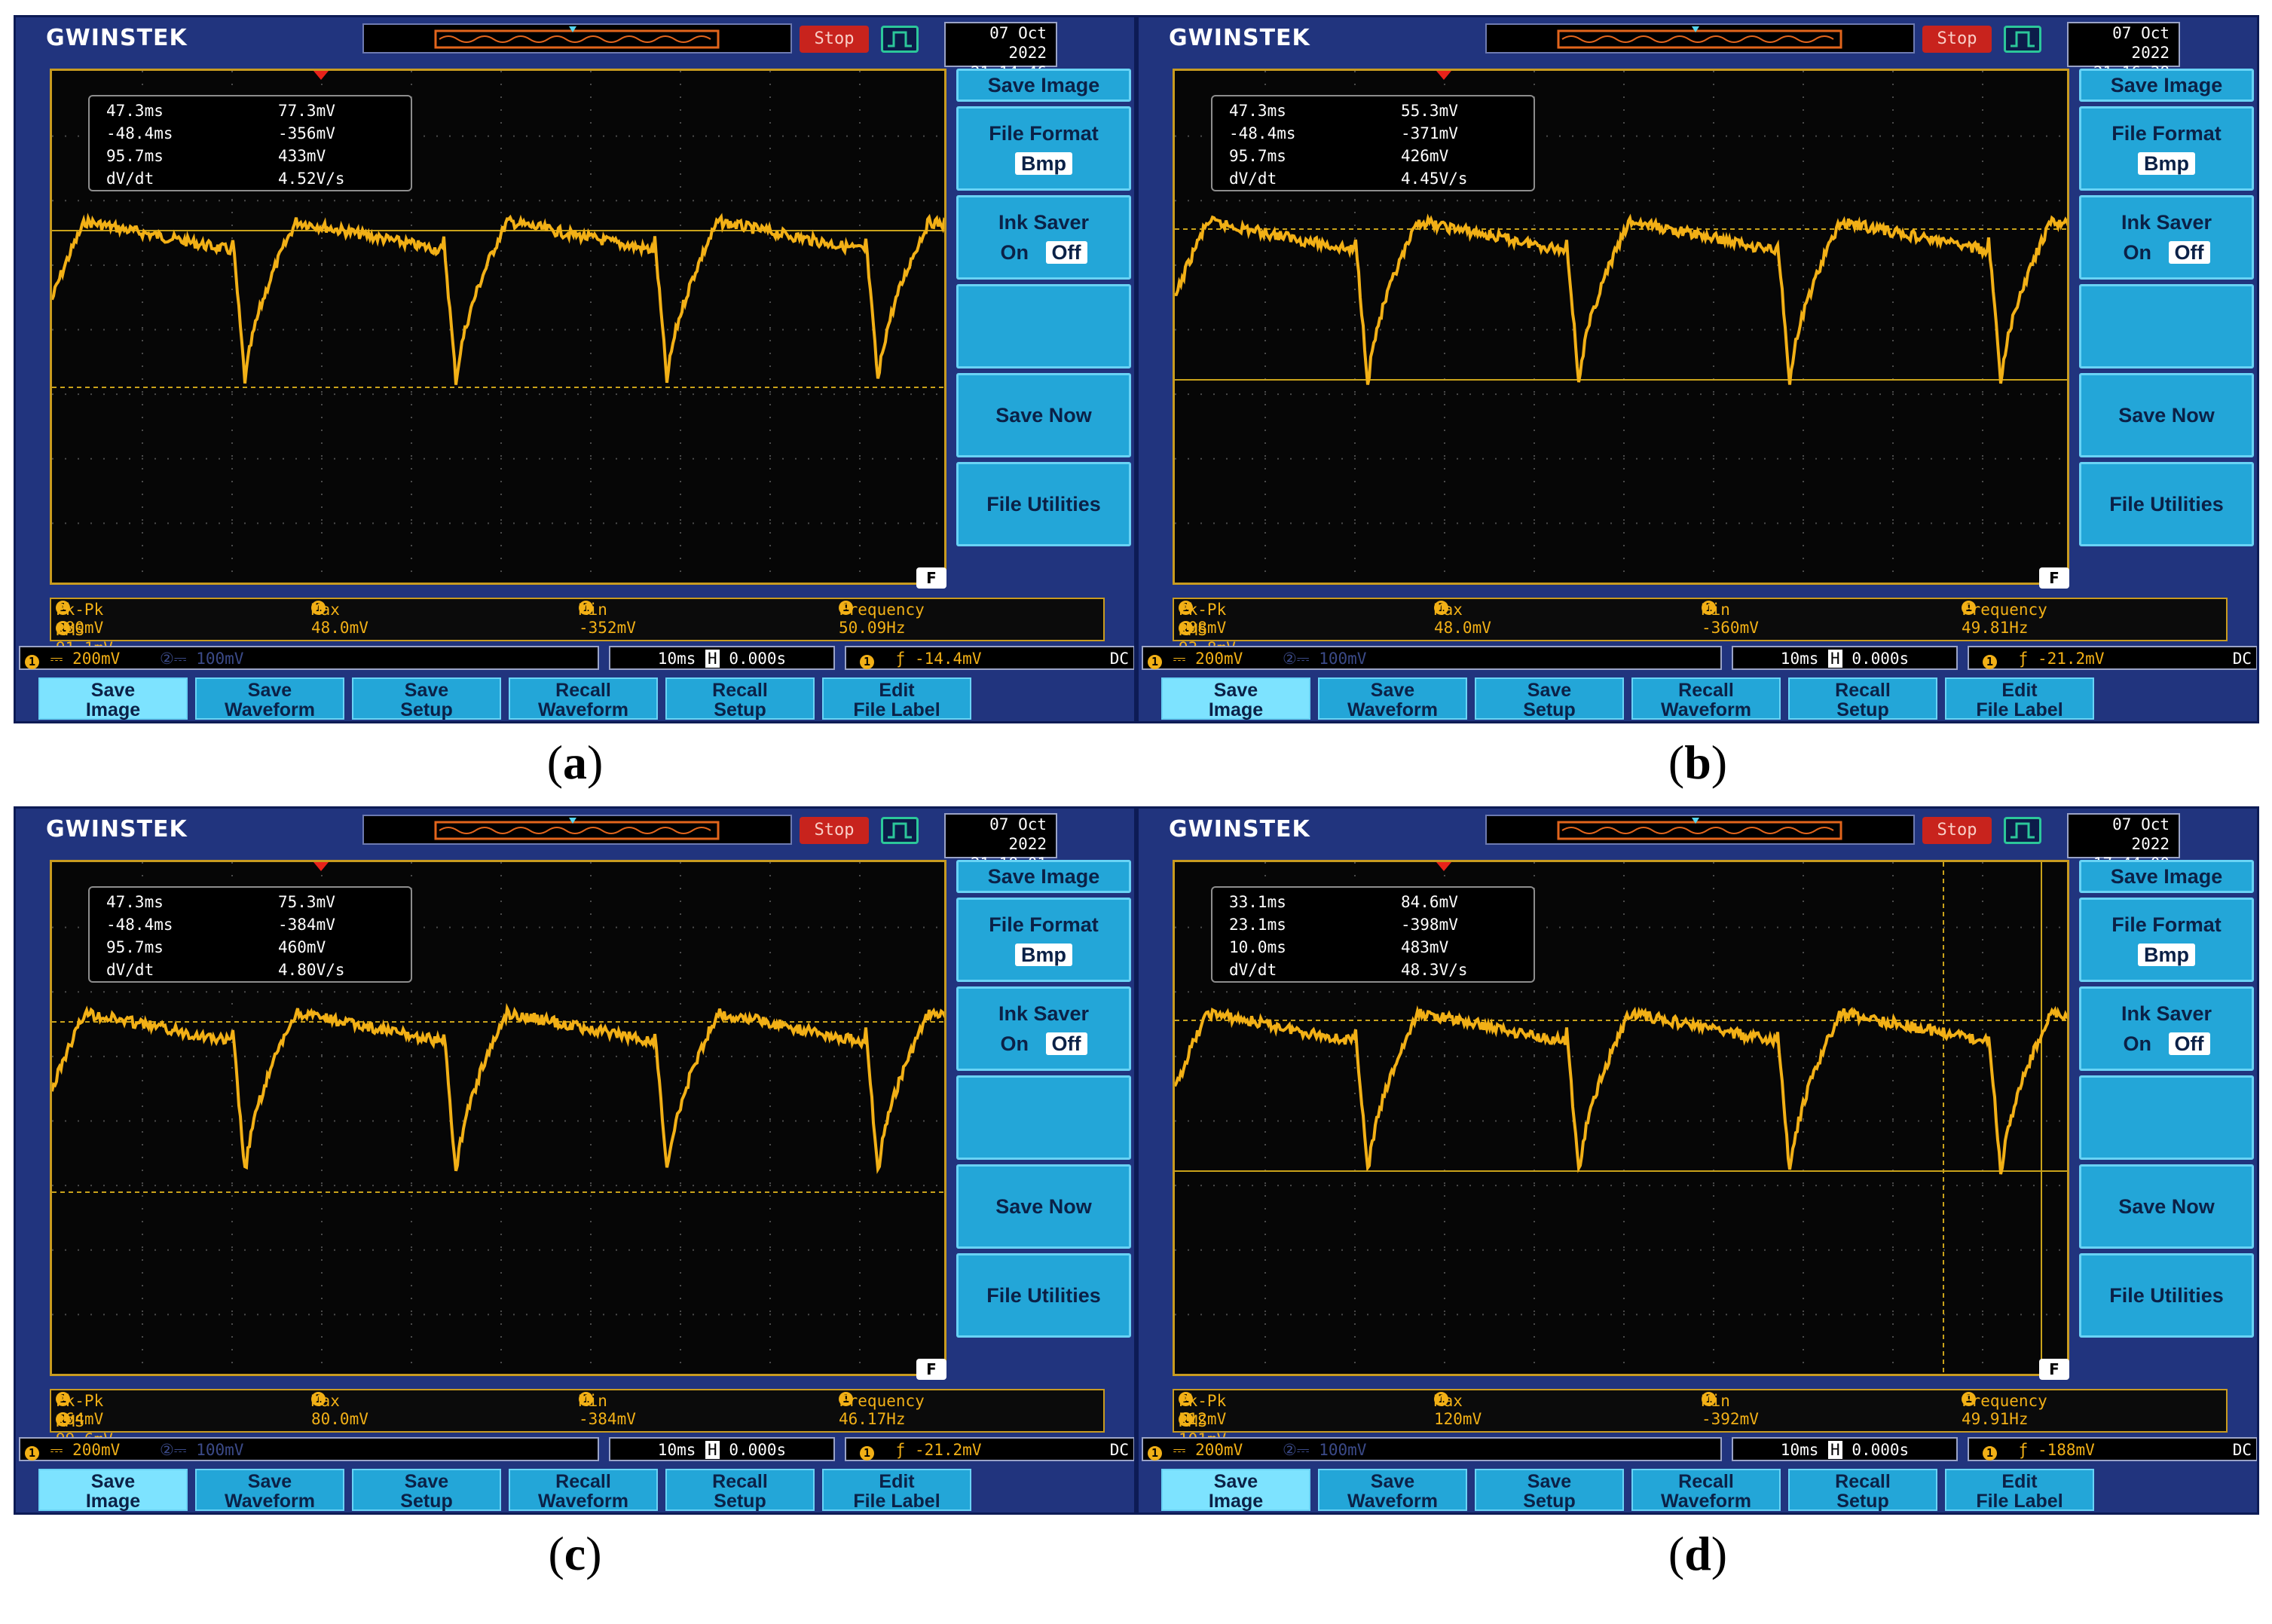  Describe the element at coordinates (1425, 156) in the screenshot. I see `delta-voltage: 426mV` at that location.